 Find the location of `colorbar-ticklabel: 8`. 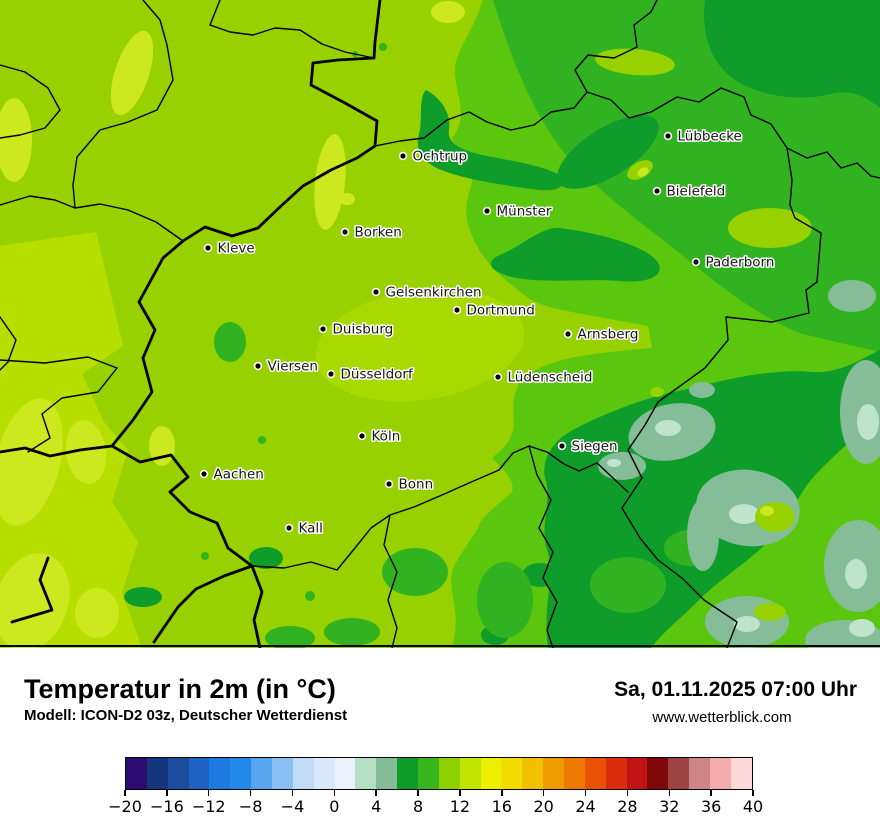

colorbar-ticklabel: 8 is located at coordinates (418, 806).